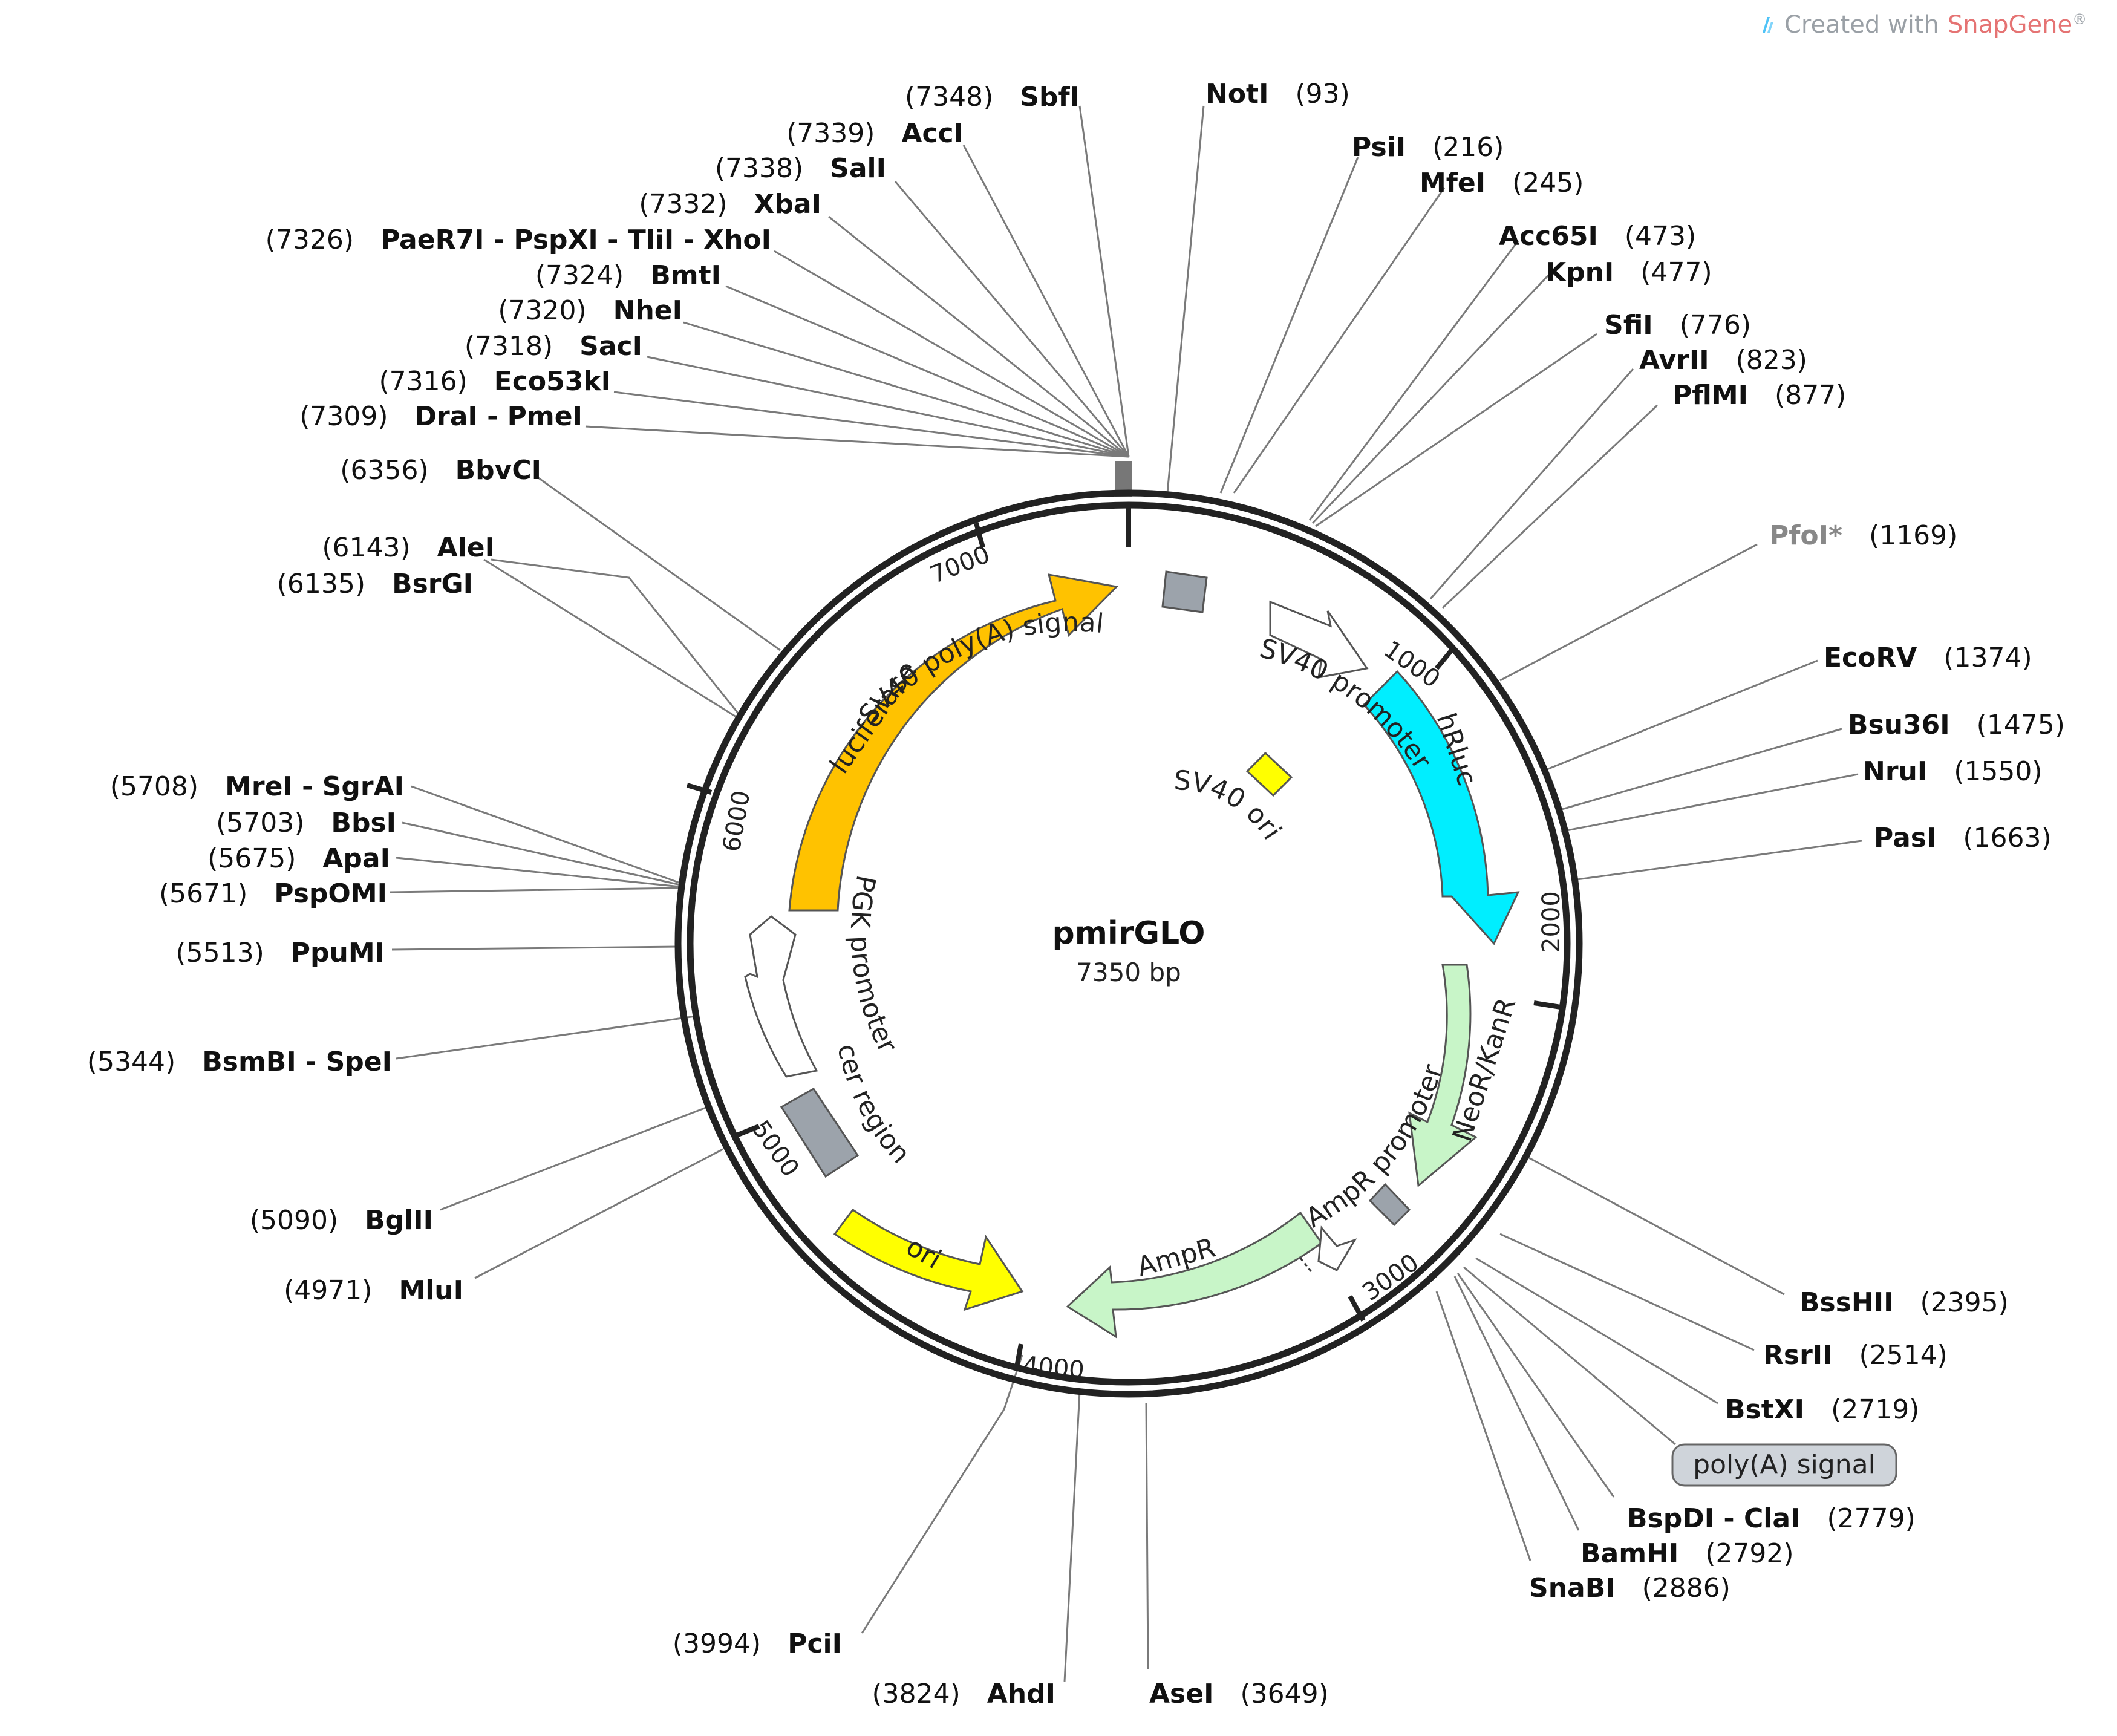 This screenshot has width=2117, height=1736. Describe the element at coordinates (1239, 1694) in the screenshot. I see `site-asei: AseI (3649)` at that location.